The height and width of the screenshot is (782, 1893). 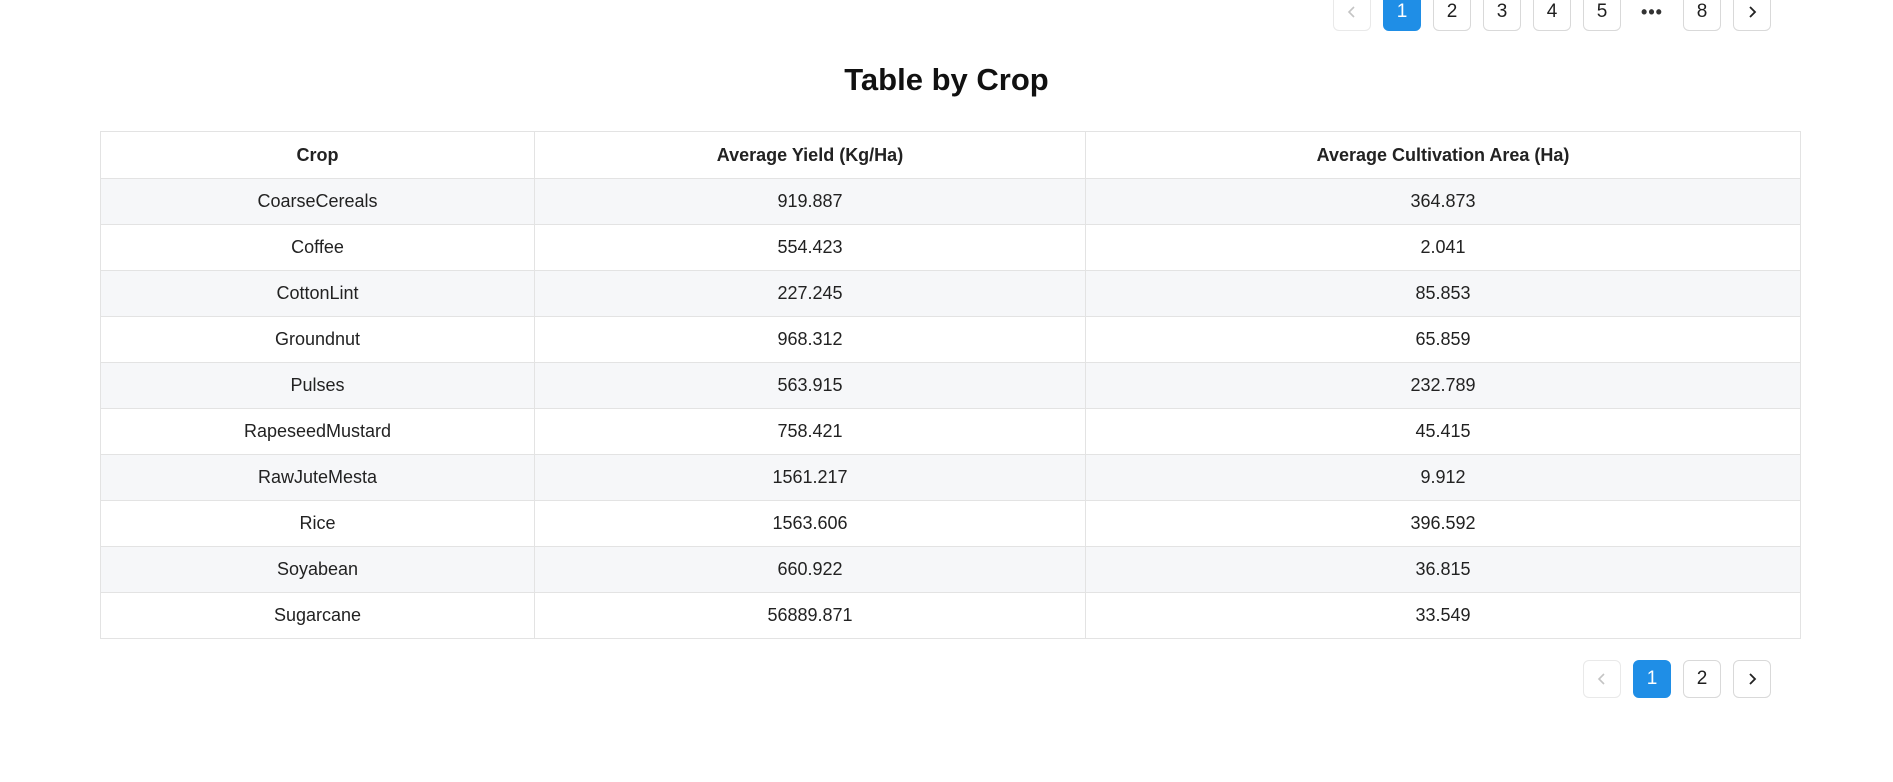 I want to click on cell-area: 232.789, so click(x=1443, y=386).